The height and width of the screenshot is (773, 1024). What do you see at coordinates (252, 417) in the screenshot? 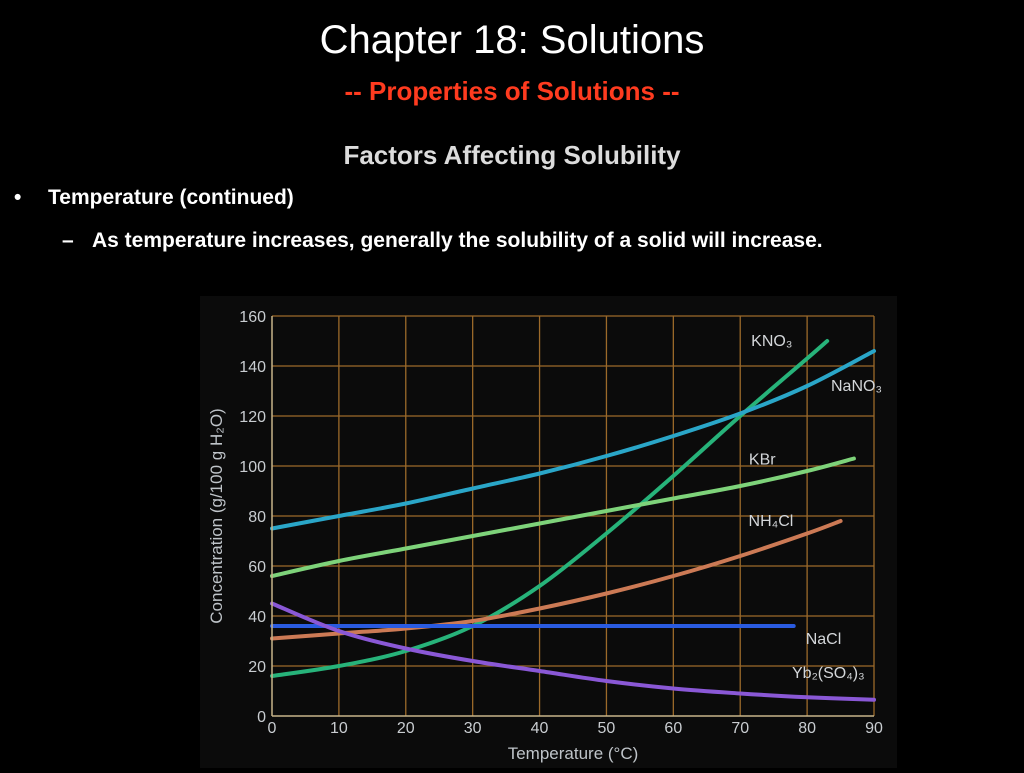
I see `y-tick-label: 120` at bounding box center [252, 417].